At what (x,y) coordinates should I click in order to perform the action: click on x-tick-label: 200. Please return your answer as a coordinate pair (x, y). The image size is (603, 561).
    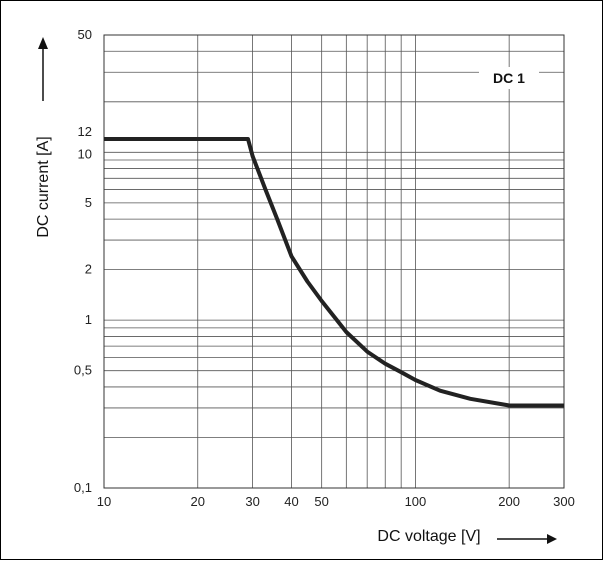
    Looking at the image, I should click on (509, 501).